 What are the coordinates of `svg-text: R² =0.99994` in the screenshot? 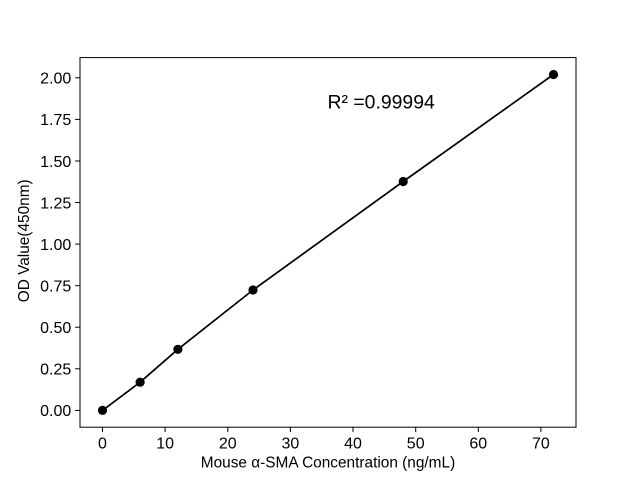 It's located at (381, 102).